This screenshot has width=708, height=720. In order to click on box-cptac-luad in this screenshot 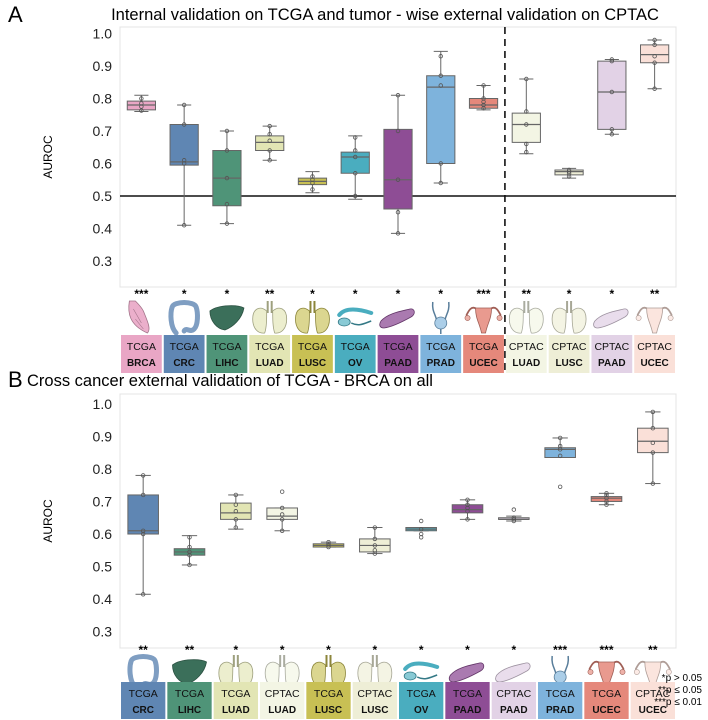, I will do `click(282, 511)`.